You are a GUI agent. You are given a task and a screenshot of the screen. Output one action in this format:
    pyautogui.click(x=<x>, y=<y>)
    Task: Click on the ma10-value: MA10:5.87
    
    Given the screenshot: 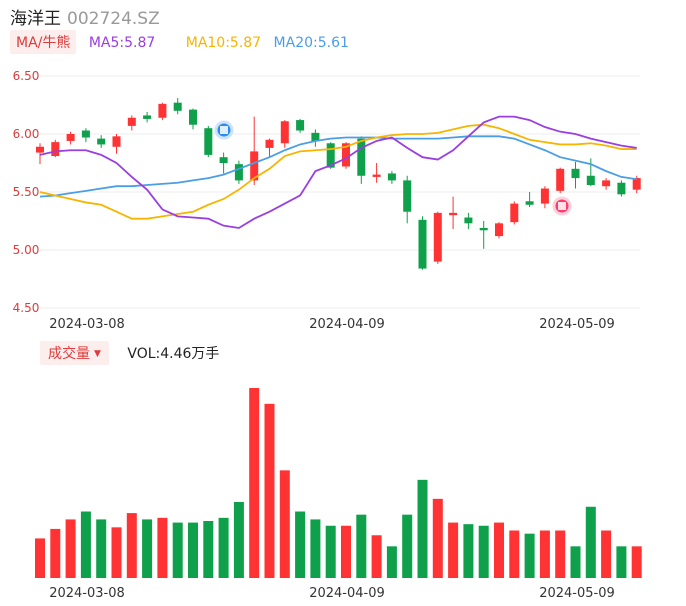 What is the action you would take?
    pyautogui.click(x=223, y=43)
    